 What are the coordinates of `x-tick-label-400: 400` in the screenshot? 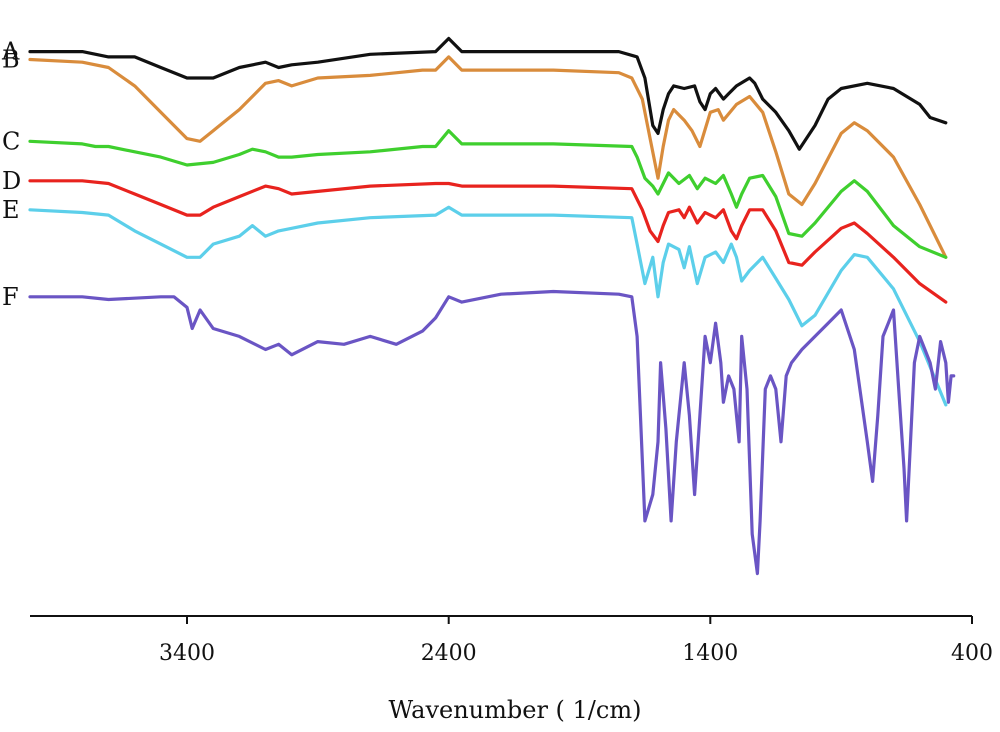 It's located at (972, 653).